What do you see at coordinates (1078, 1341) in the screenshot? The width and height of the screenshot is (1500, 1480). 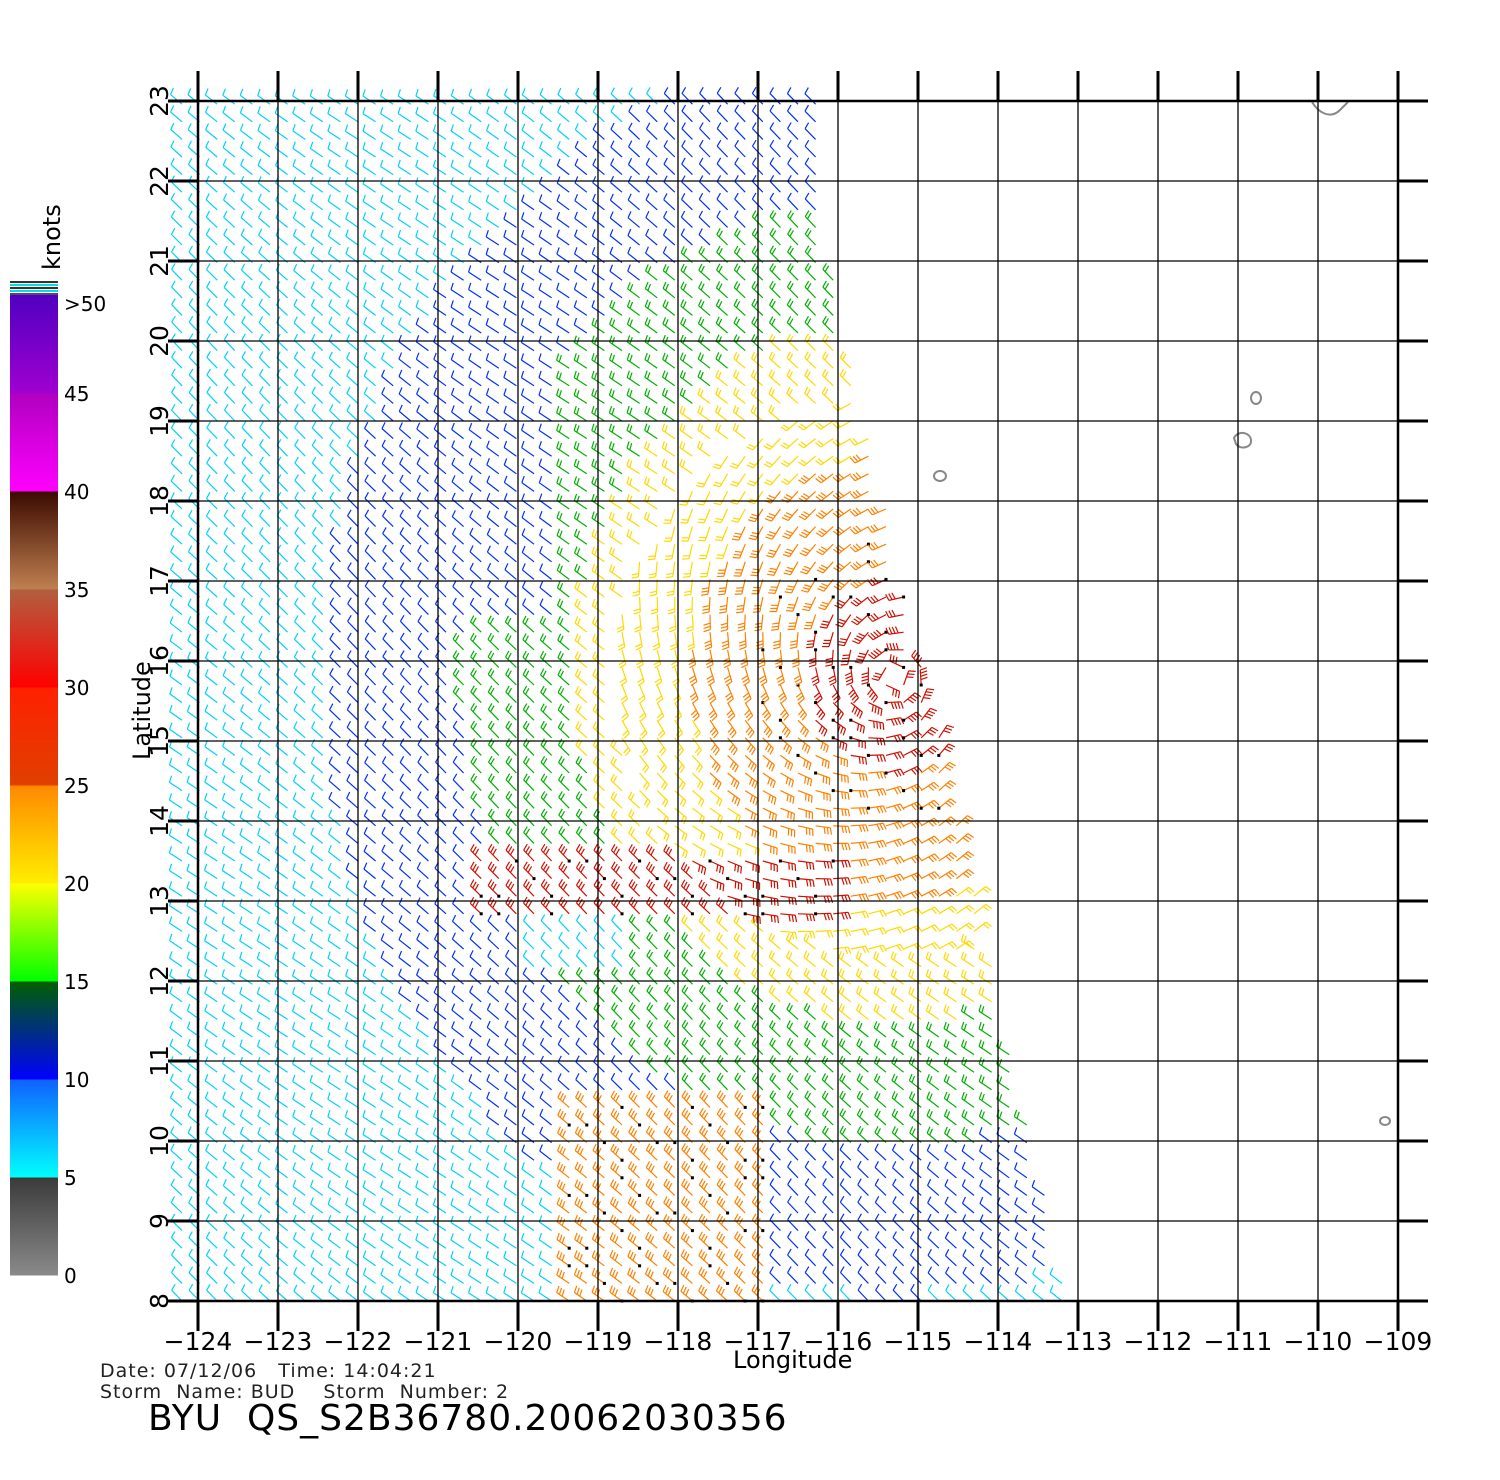 I see `lon-tick-label: −113` at bounding box center [1078, 1341].